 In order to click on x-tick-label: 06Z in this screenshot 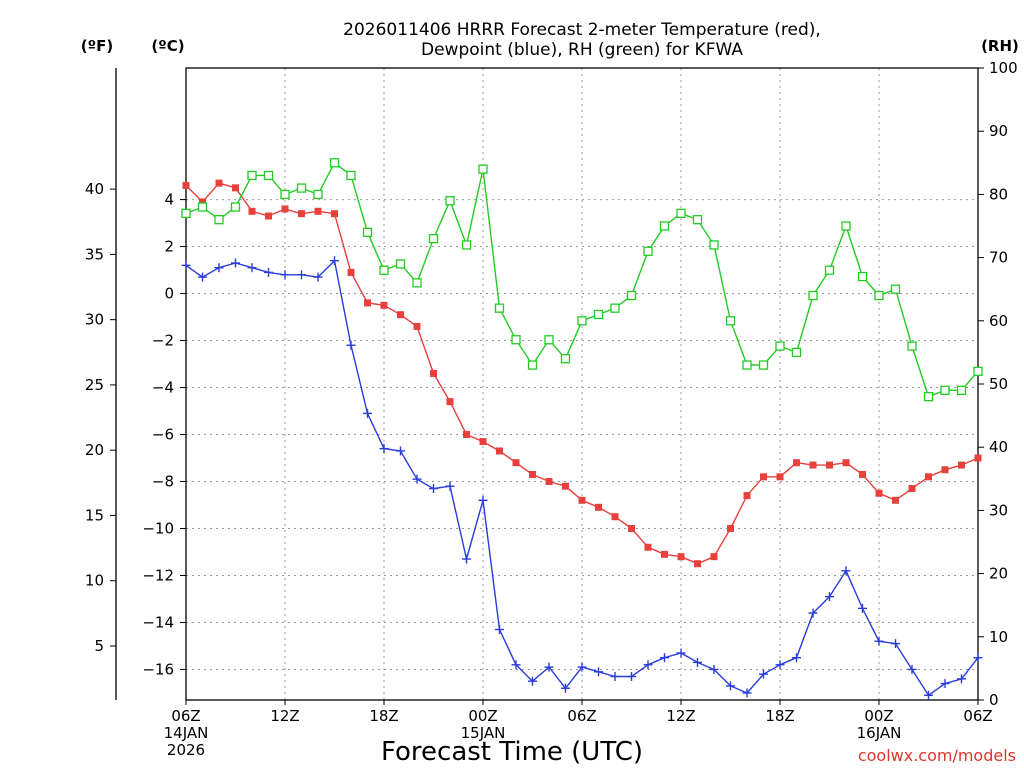, I will do `click(581, 716)`.